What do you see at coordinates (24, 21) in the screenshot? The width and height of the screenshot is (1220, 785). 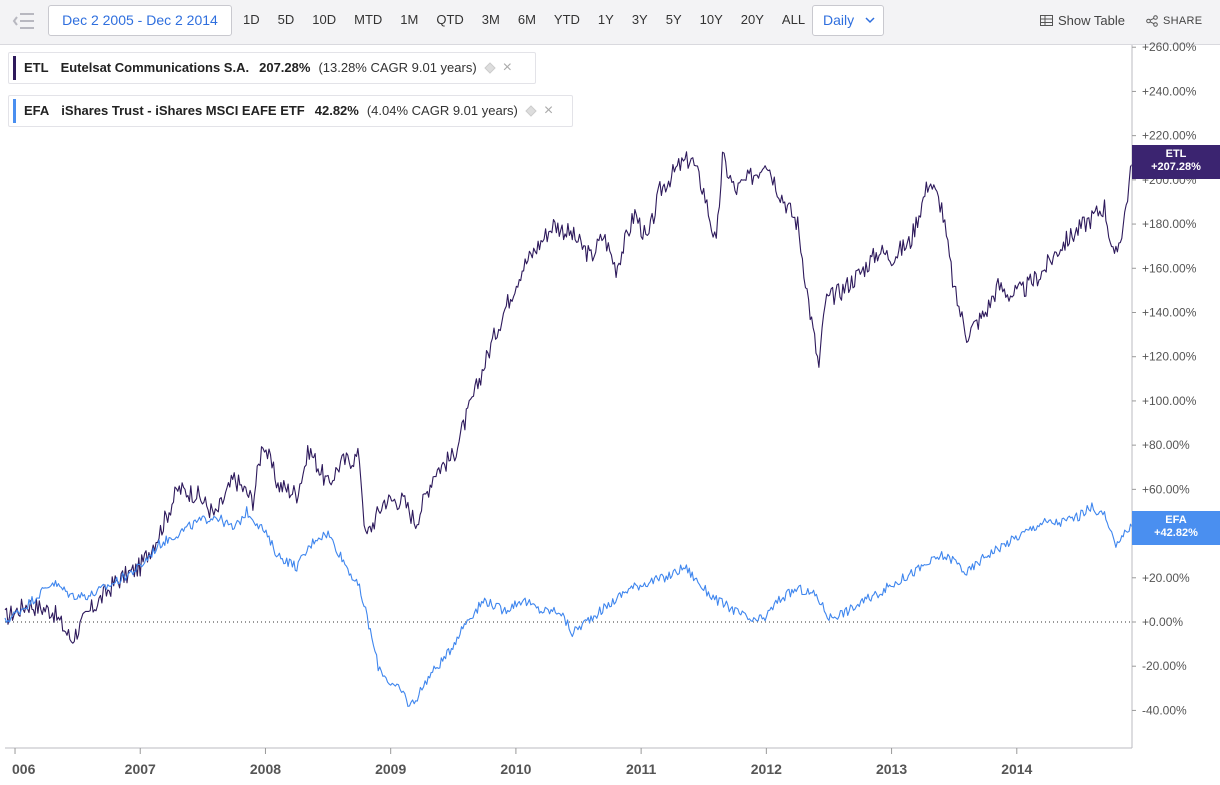 I see `list-menu-icon` at bounding box center [24, 21].